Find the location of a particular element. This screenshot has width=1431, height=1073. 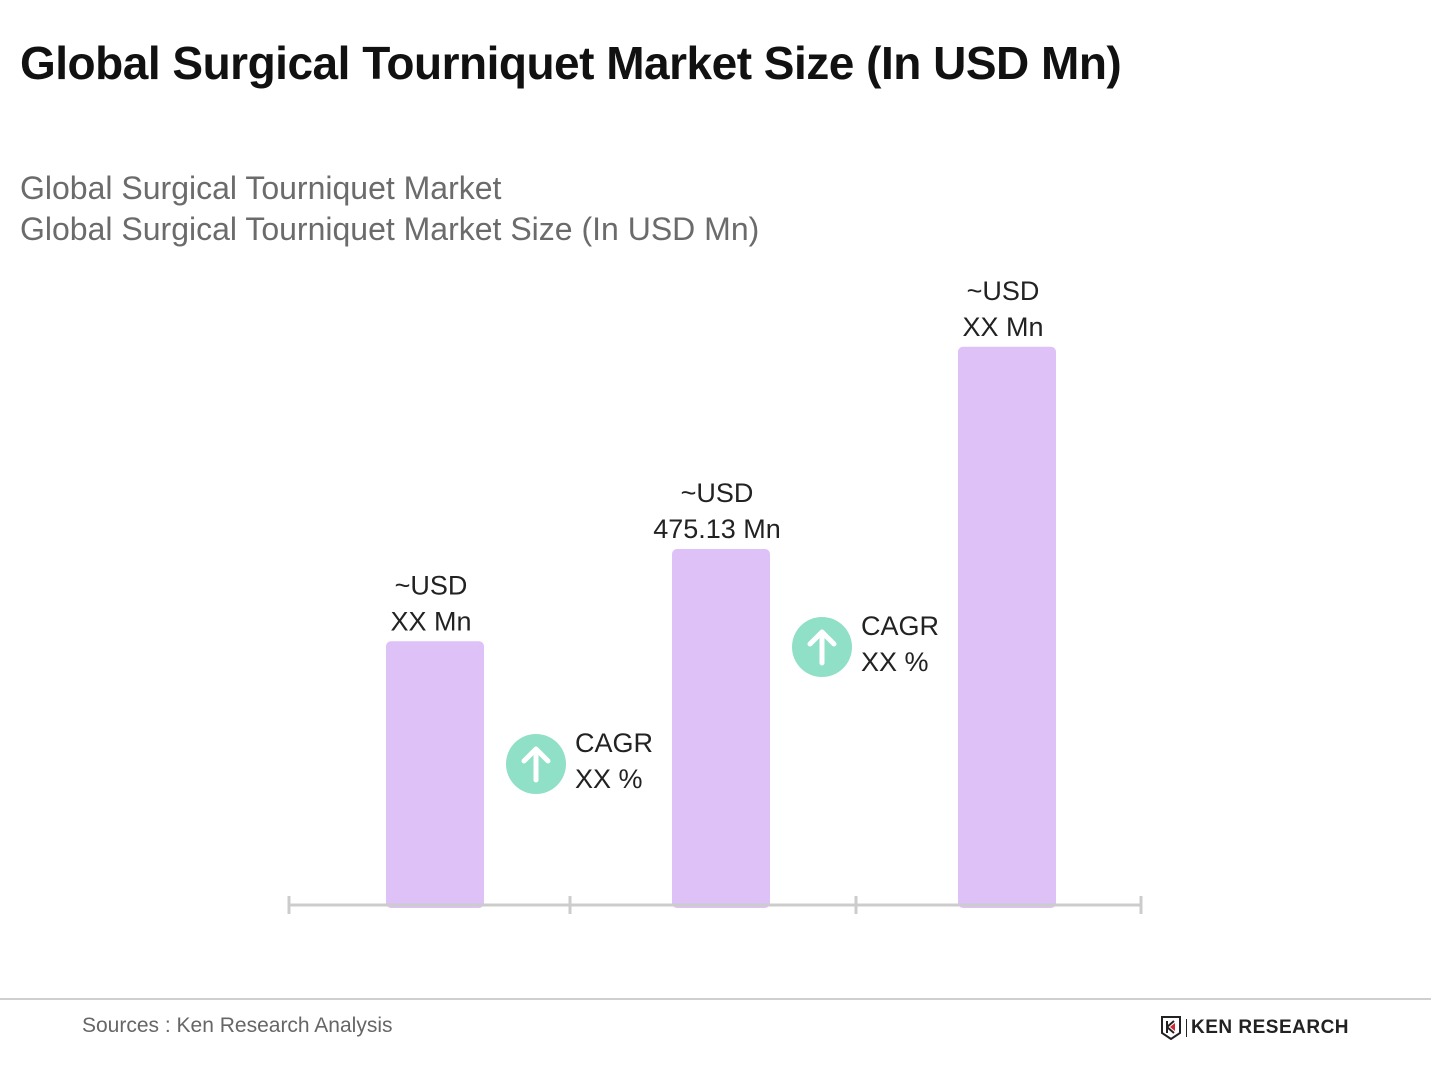

source-note: Sources : Ken Research Analysis is located at coordinates (237, 1025).